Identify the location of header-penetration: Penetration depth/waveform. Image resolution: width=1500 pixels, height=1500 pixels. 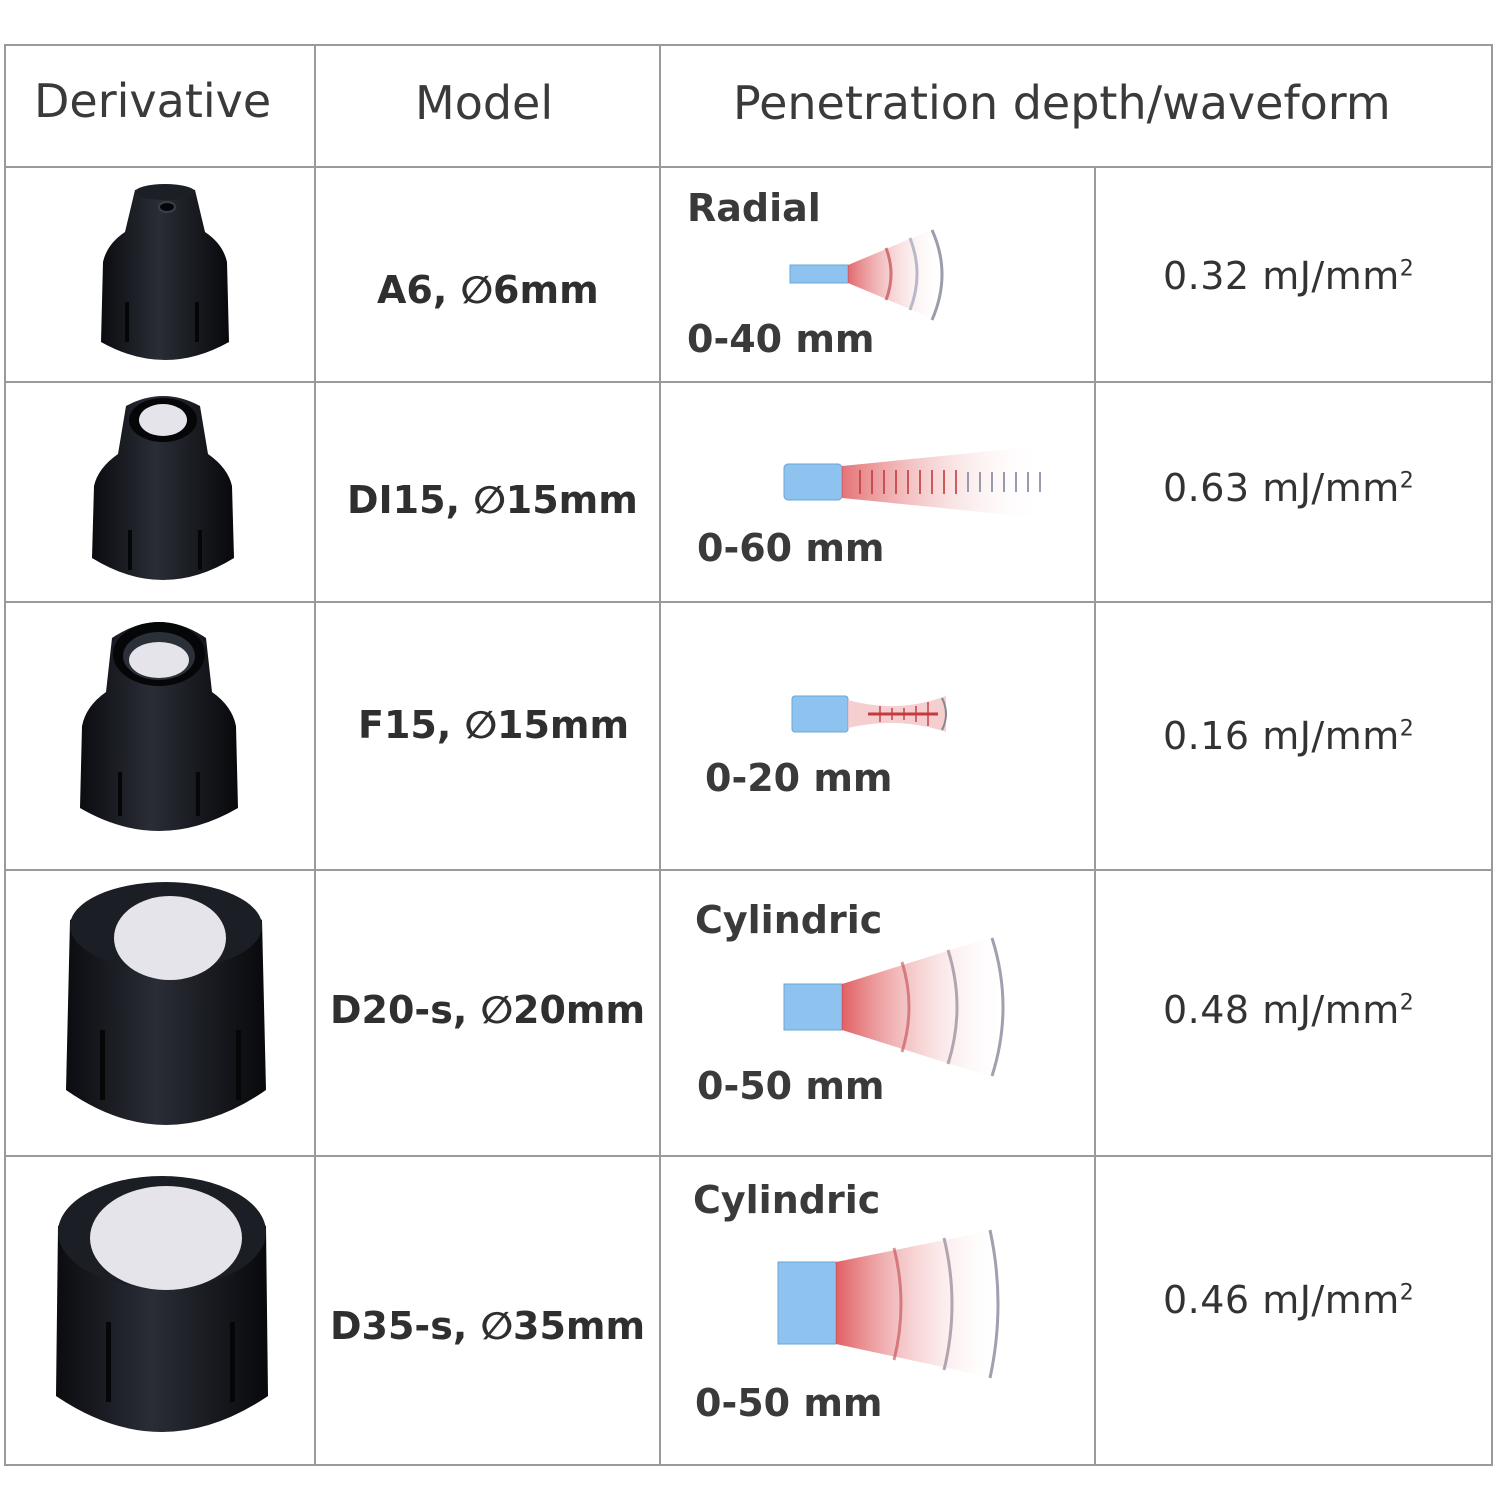
(1062, 103).